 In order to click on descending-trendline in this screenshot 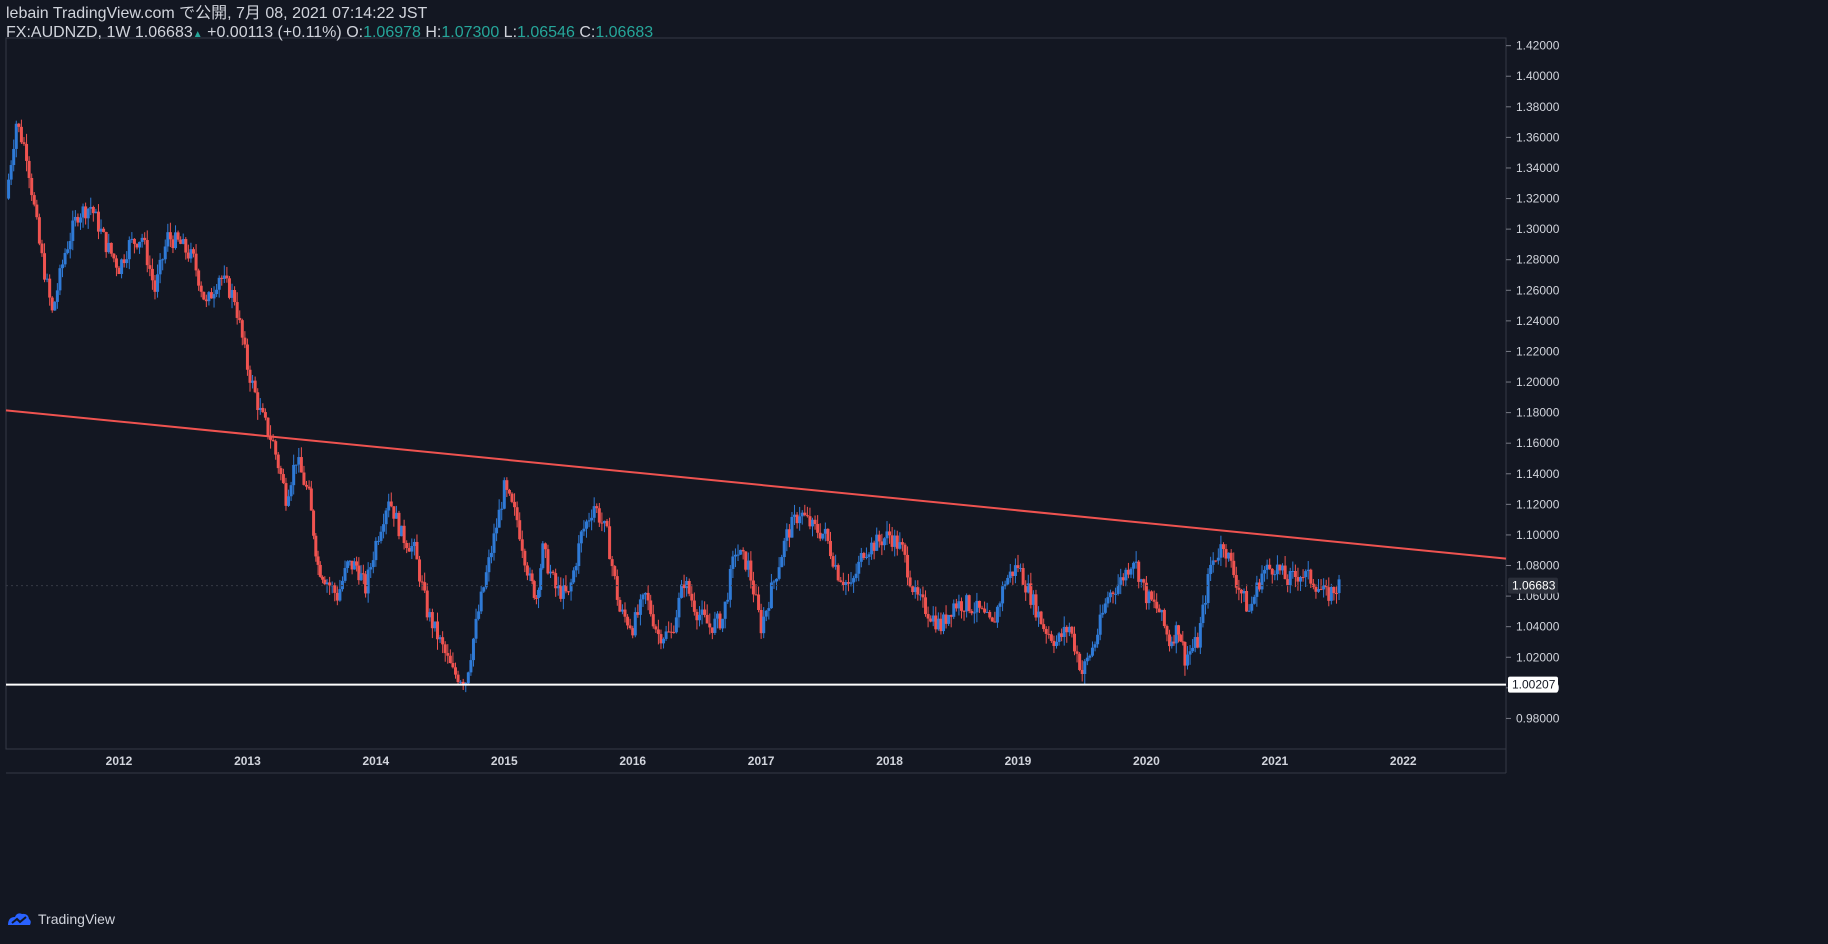, I will do `click(756, 484)`.